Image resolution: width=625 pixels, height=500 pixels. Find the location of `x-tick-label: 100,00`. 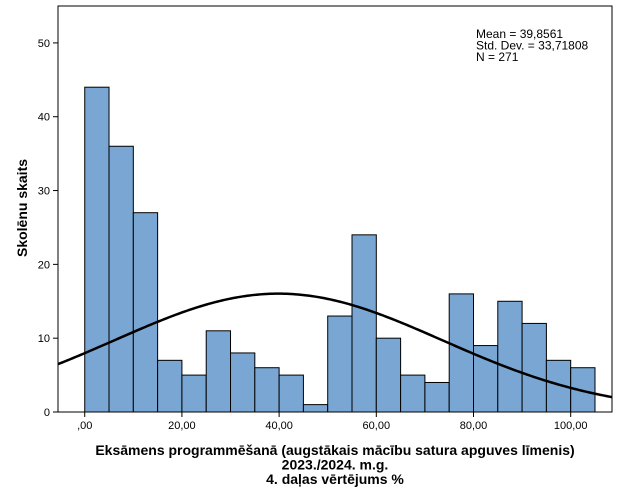

x-tick-label: 100,00 is located at coordinates (571, 426).